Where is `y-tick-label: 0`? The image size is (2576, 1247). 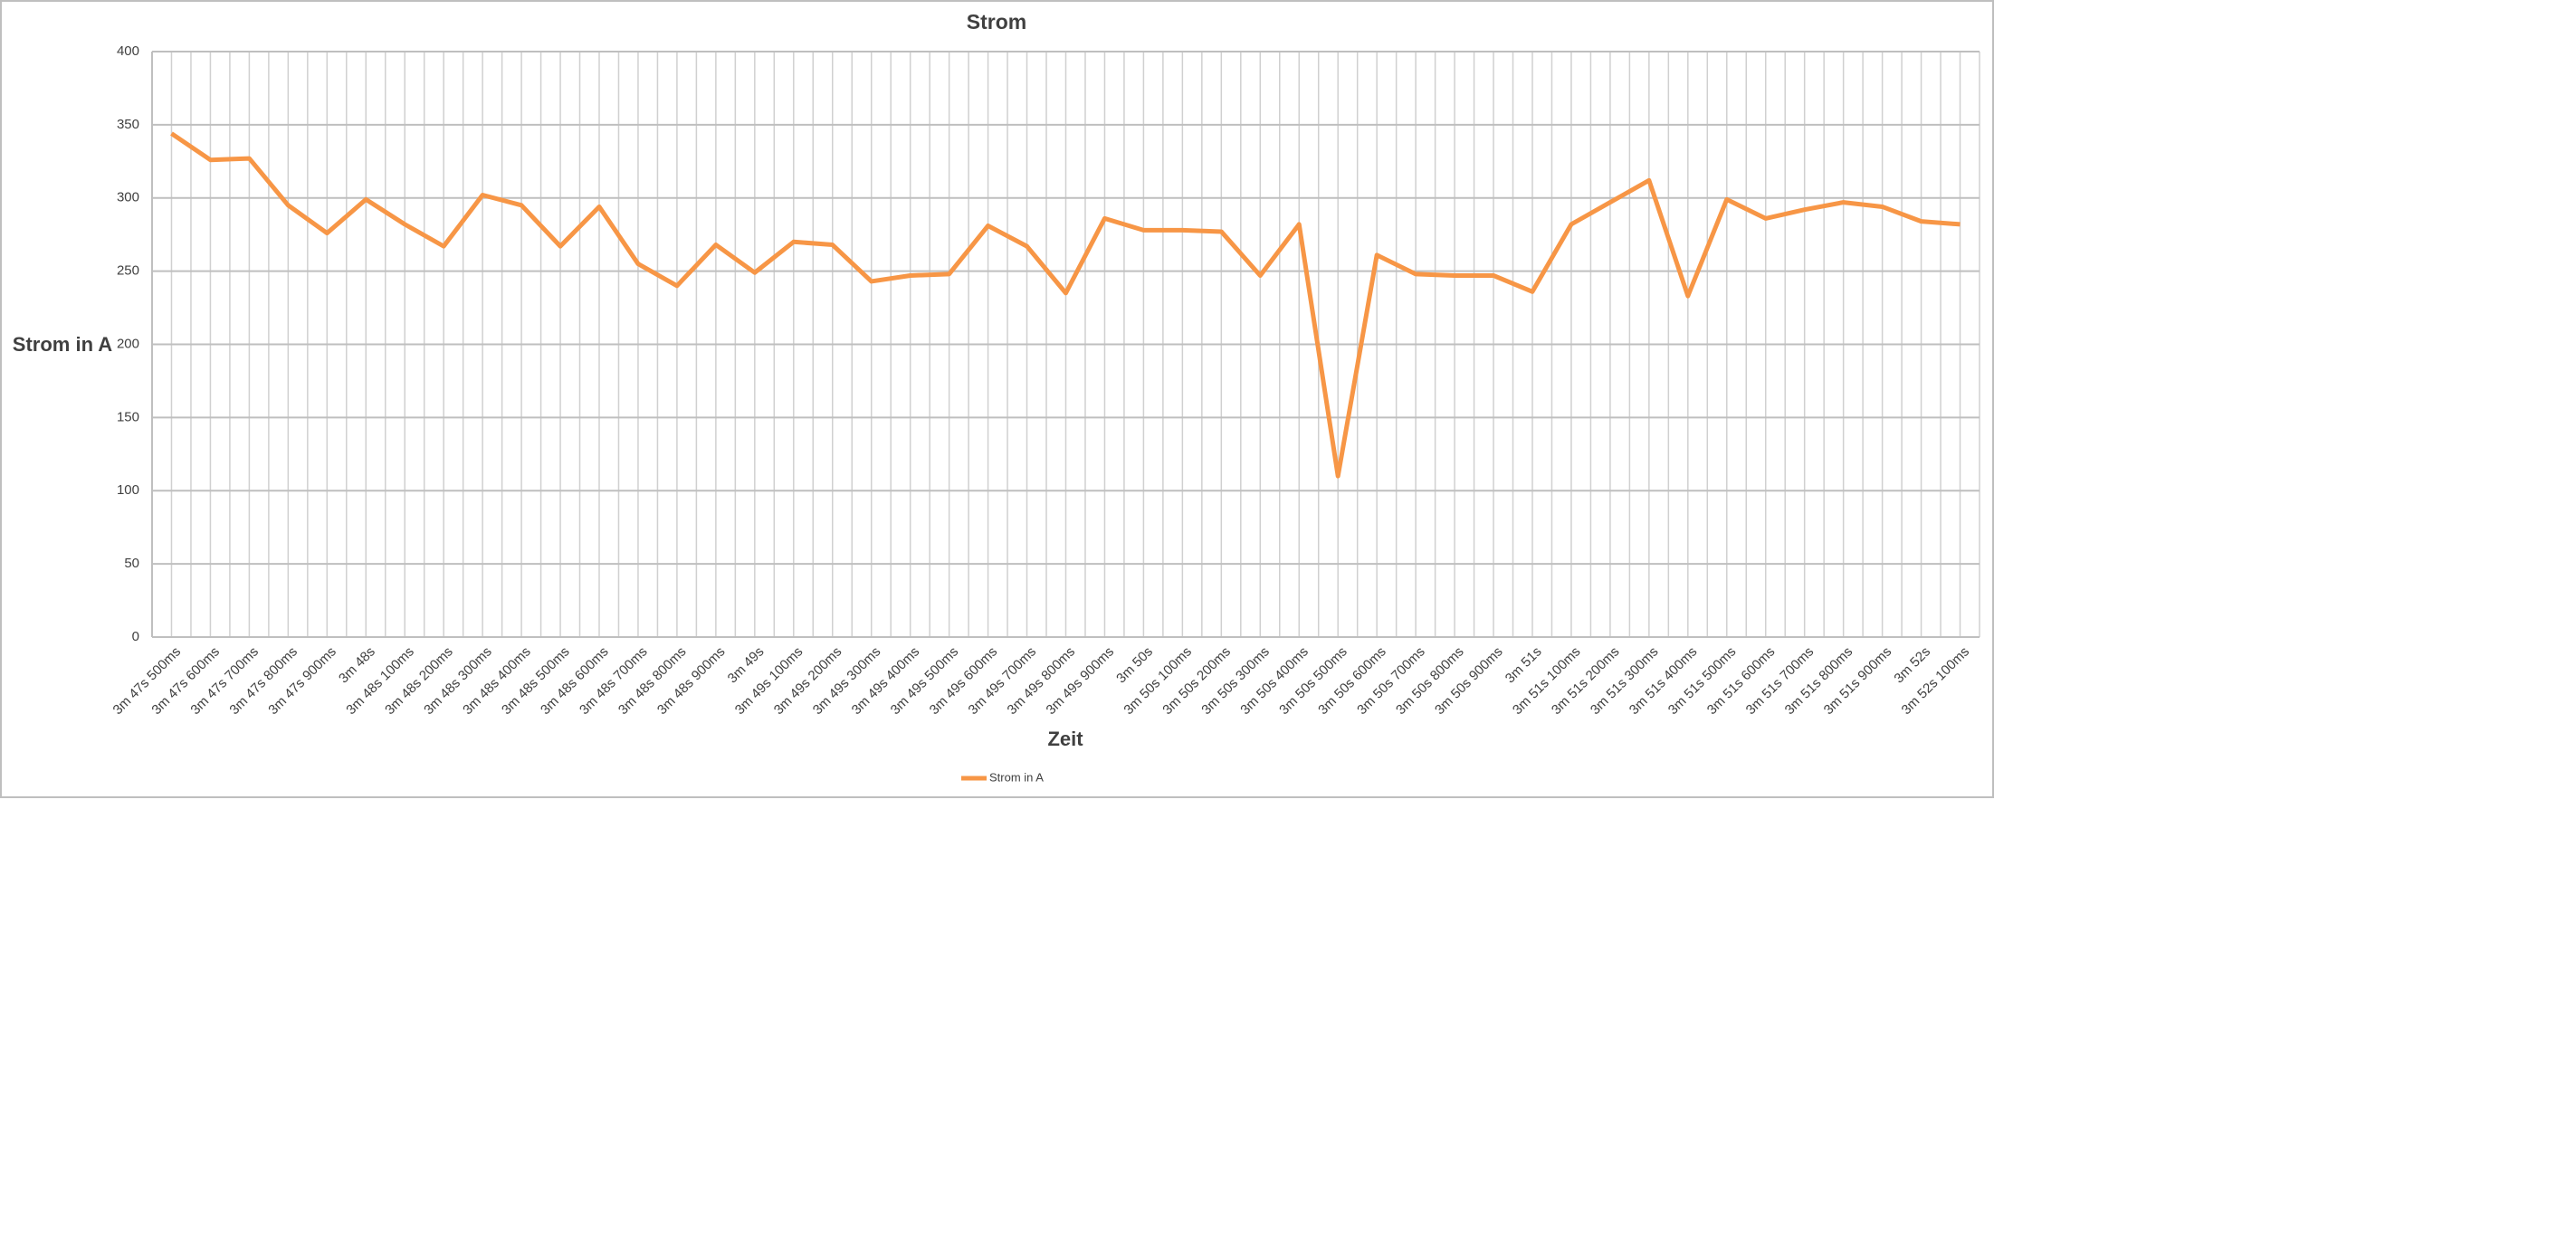 y-tick-label: 0 is located at coordinates (135, 636).